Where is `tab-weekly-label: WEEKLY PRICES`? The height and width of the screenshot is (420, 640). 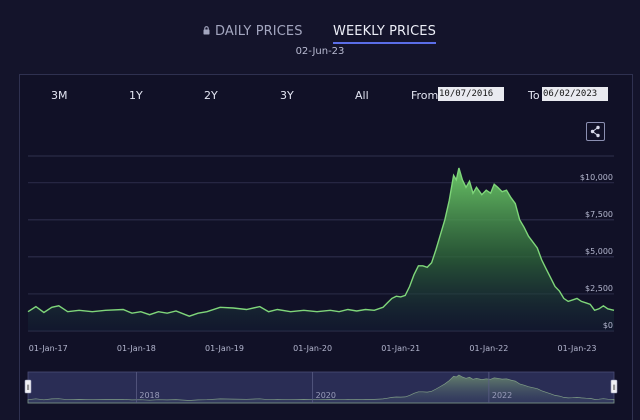 tab-weekly-label: WEEKLY PRICES is located at coordinates (384, 31).